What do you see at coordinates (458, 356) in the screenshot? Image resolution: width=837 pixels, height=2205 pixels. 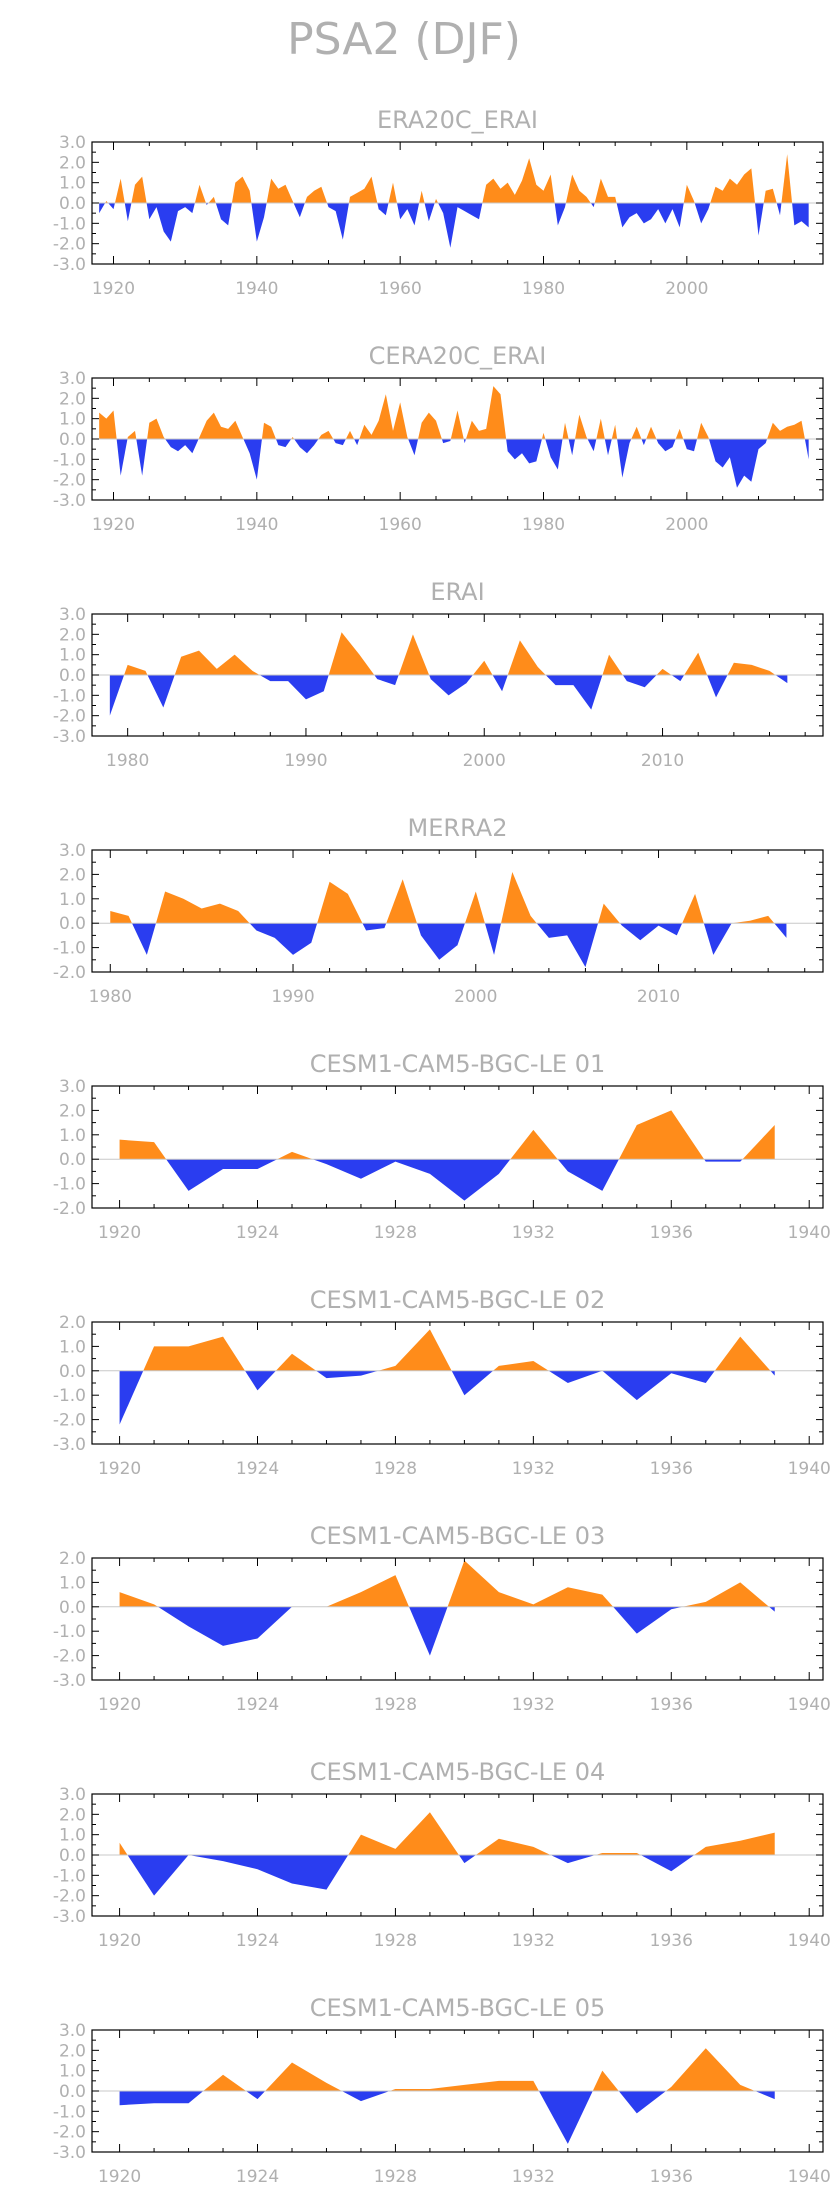 I see `panel-title: CERA20C_ERAI` at bounding box center [458, 356].